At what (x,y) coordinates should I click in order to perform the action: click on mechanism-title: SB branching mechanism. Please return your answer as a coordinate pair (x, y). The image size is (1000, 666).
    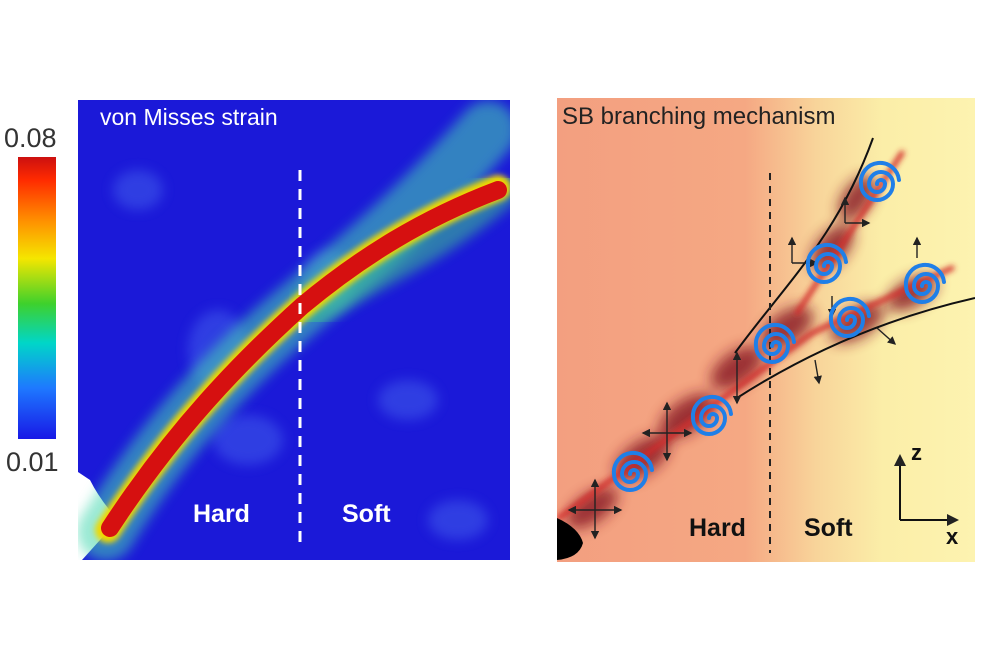
    Looking at the image, I should click on (699, 116).